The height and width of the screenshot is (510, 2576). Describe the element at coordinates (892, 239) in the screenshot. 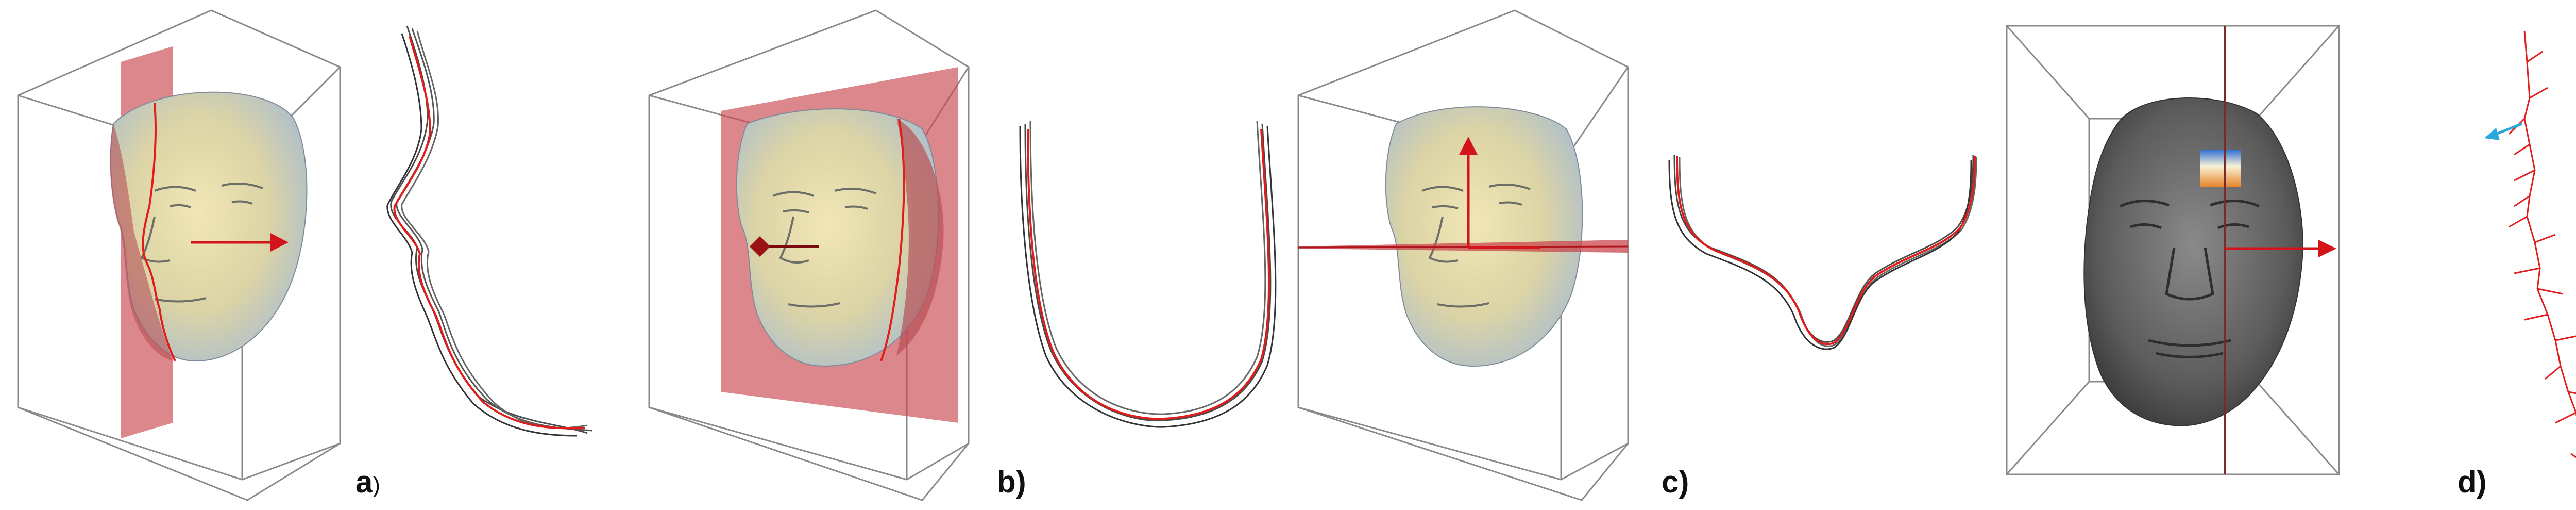

I see `face-profile-line-b` at that location.